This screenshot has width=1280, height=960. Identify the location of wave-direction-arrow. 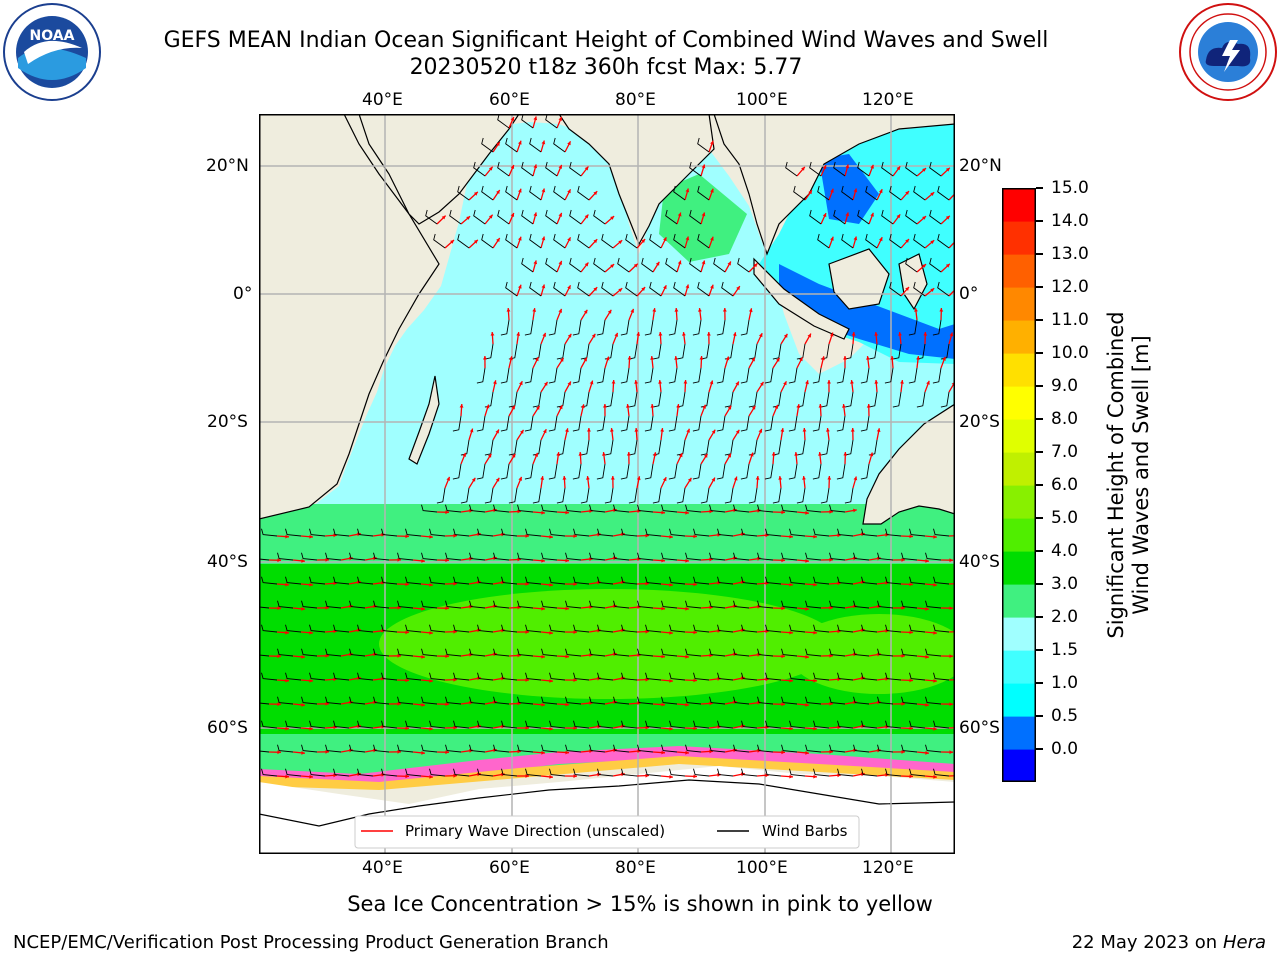
(951, 632).